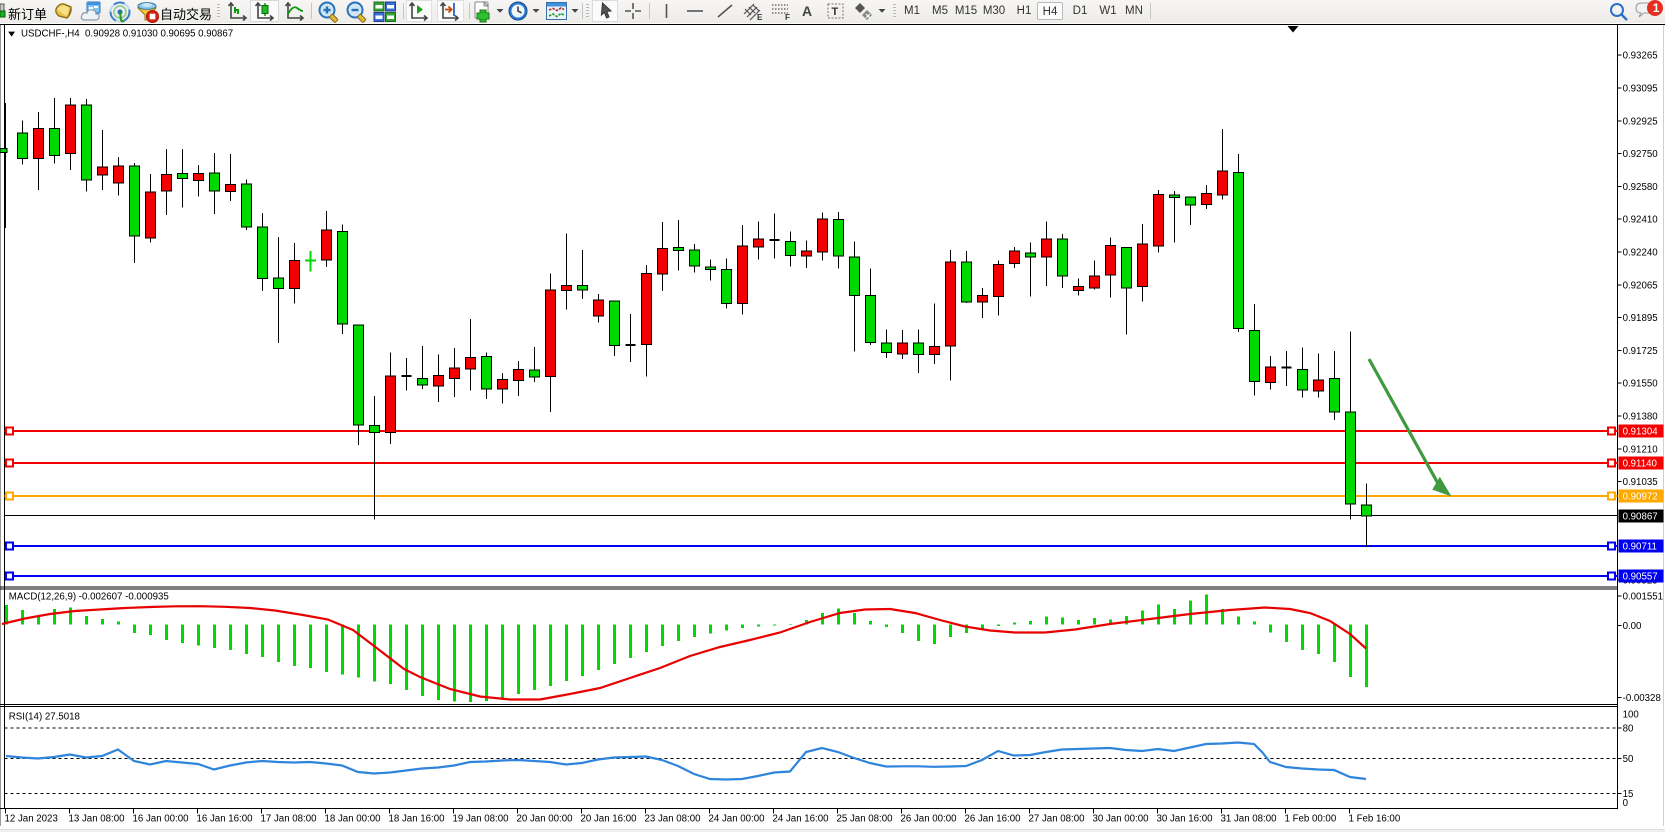 This screenshot has width=1665, height=832. I want to click on svg-text: 0.93095, so click(1640, 89).